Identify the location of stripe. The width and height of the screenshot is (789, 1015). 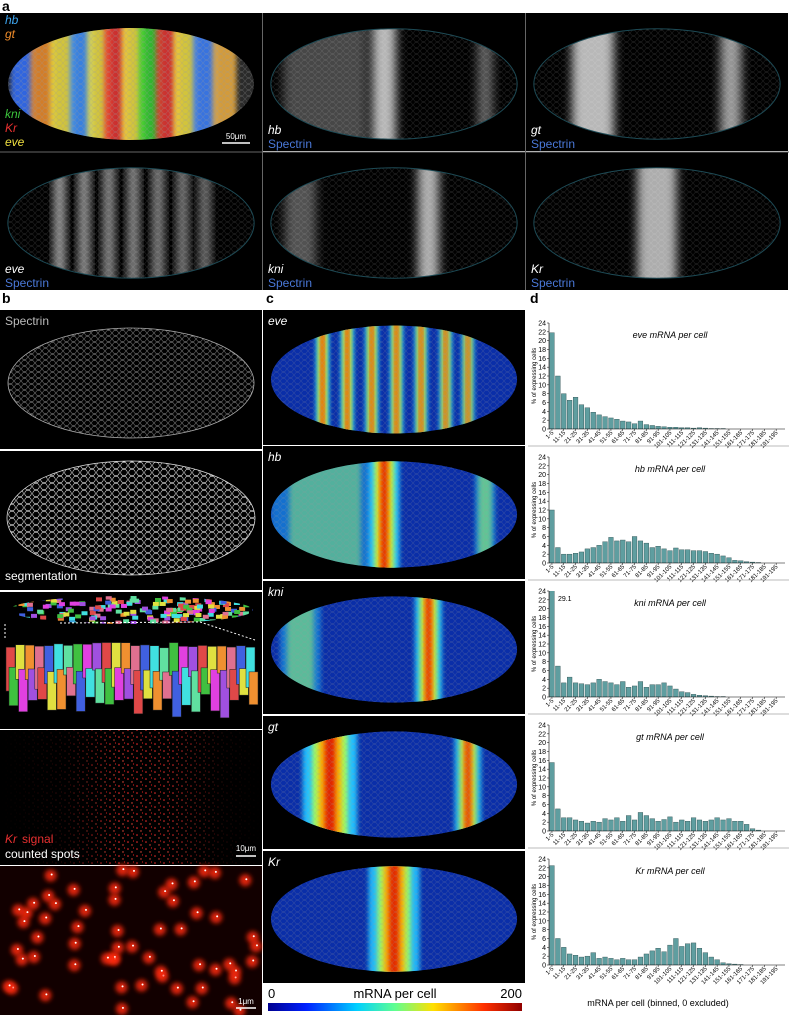
(84, 223).